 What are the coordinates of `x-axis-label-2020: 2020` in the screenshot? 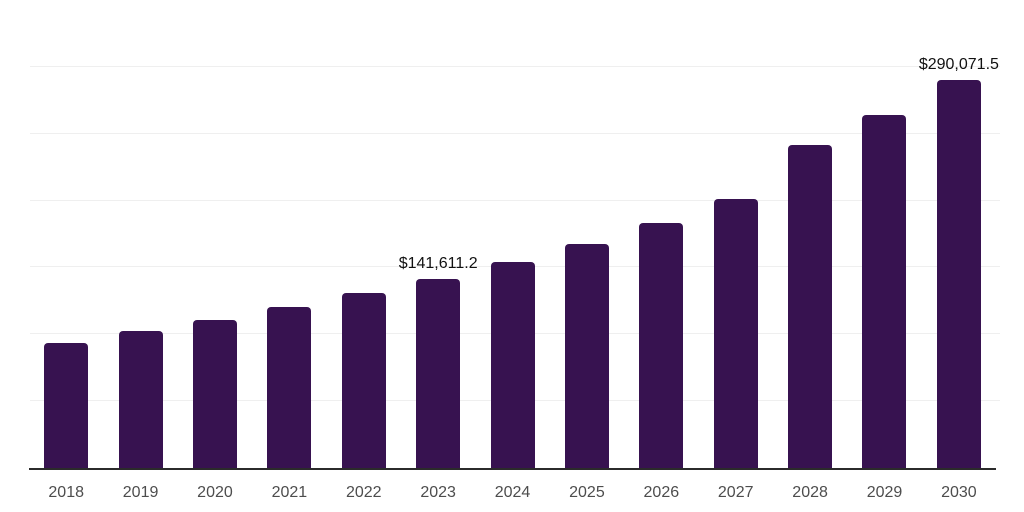 It's located at (215, 492).